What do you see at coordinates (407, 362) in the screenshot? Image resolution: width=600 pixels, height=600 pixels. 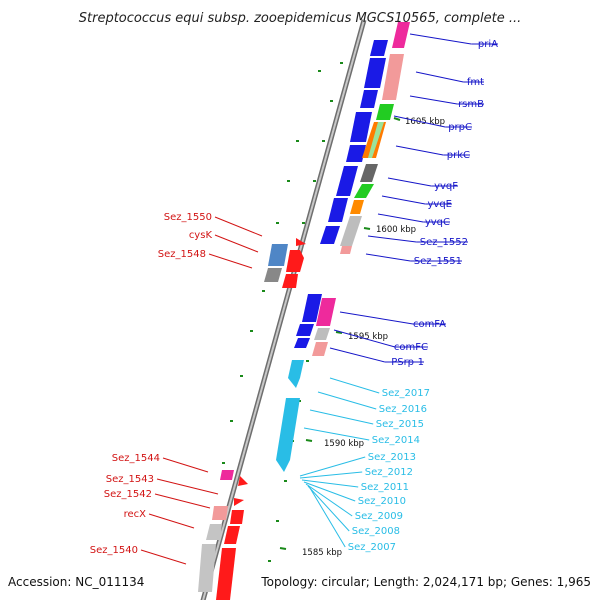 I see `gene-label: PSrp-1` at bounding box center [407, 362].